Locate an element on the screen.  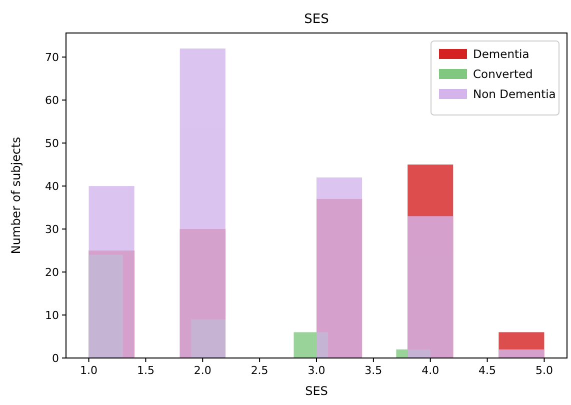
x-tick-label: 1.0 is located at coordinates (89, 370).